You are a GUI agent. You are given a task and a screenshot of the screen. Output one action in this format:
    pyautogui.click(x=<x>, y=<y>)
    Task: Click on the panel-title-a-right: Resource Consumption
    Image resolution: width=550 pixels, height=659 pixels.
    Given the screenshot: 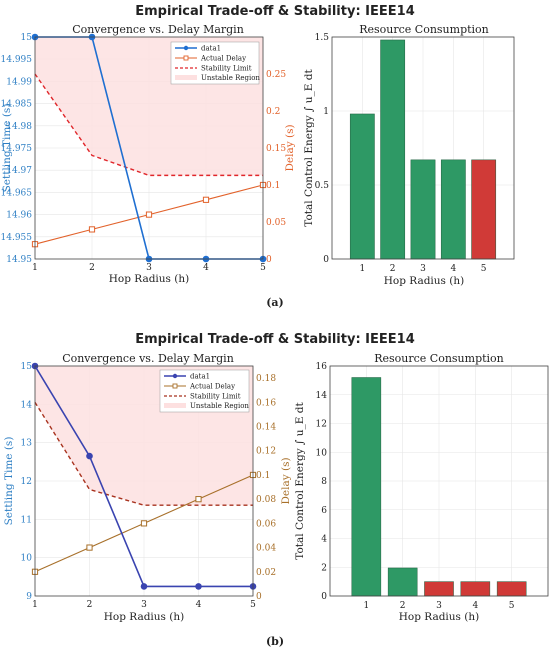 What is the action you would take?
    pyautogui.click(x=424, y=29)
    